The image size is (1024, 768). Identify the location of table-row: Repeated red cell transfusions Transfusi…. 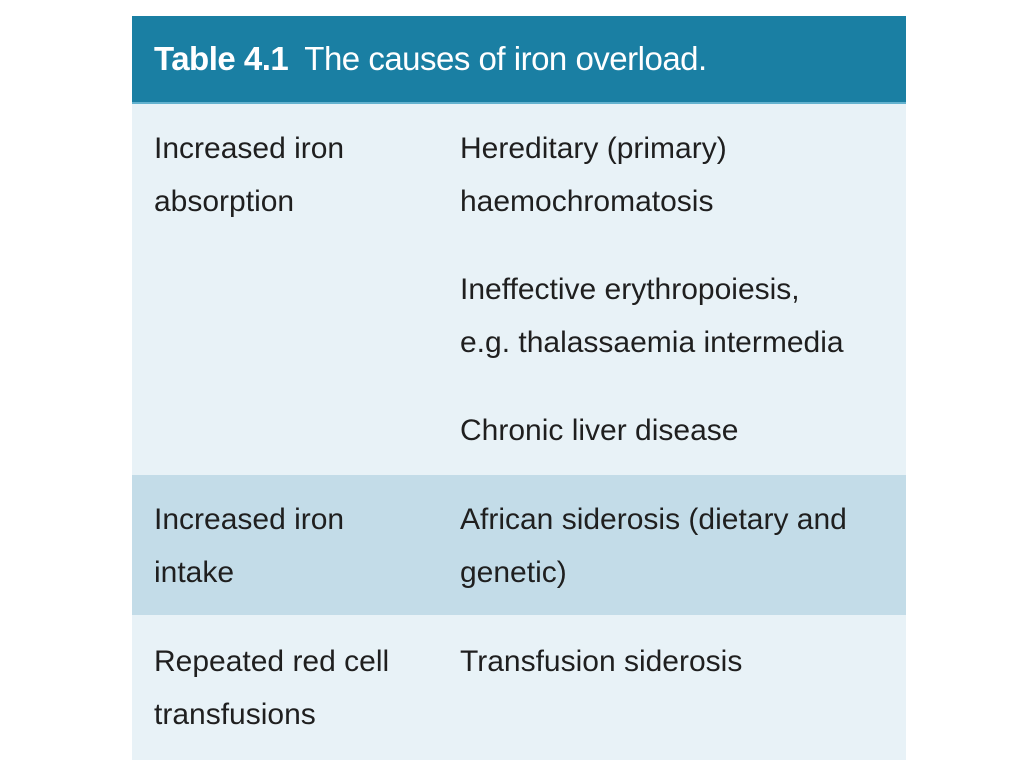
(519, 687).